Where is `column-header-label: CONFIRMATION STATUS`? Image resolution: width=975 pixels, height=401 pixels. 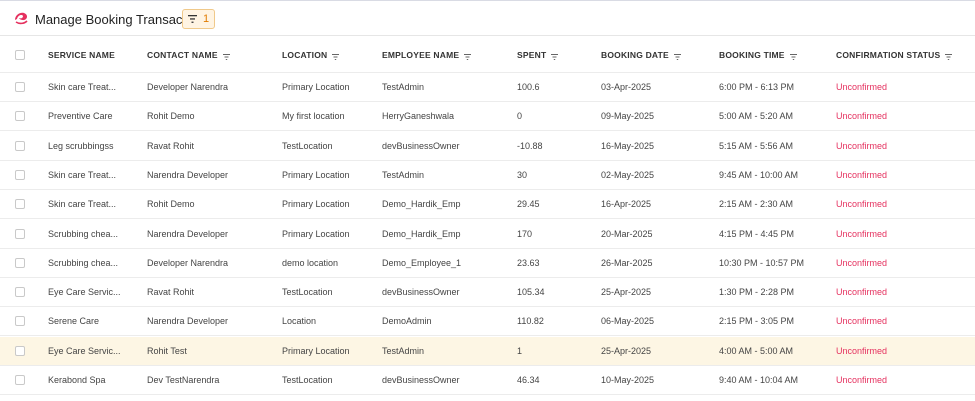
column-header-label: CONFIRMATION STATUS is located at coordinates (888, 54).